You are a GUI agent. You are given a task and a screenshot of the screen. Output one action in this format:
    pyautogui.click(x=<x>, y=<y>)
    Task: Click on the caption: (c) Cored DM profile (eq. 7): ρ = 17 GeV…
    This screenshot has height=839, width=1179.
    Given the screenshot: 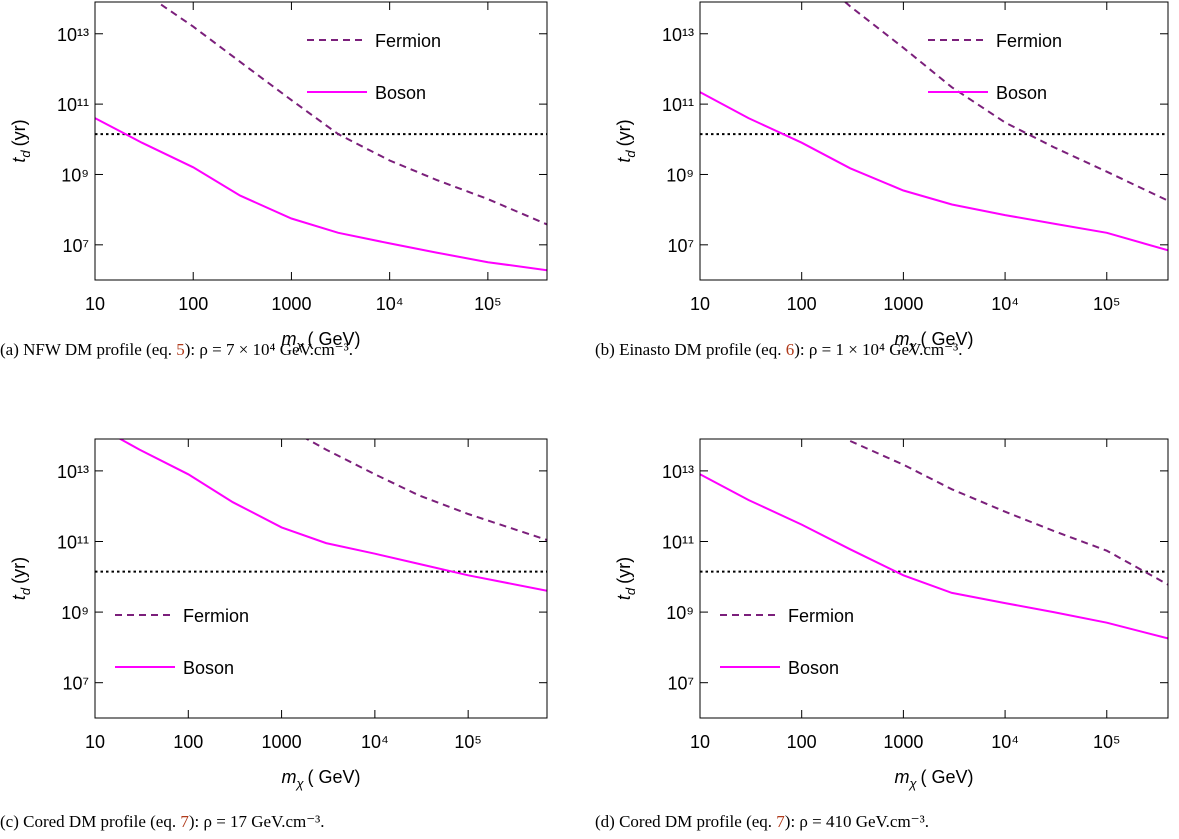 What is the action you would take?
    pyautogui.click(x=287, y=822)
    